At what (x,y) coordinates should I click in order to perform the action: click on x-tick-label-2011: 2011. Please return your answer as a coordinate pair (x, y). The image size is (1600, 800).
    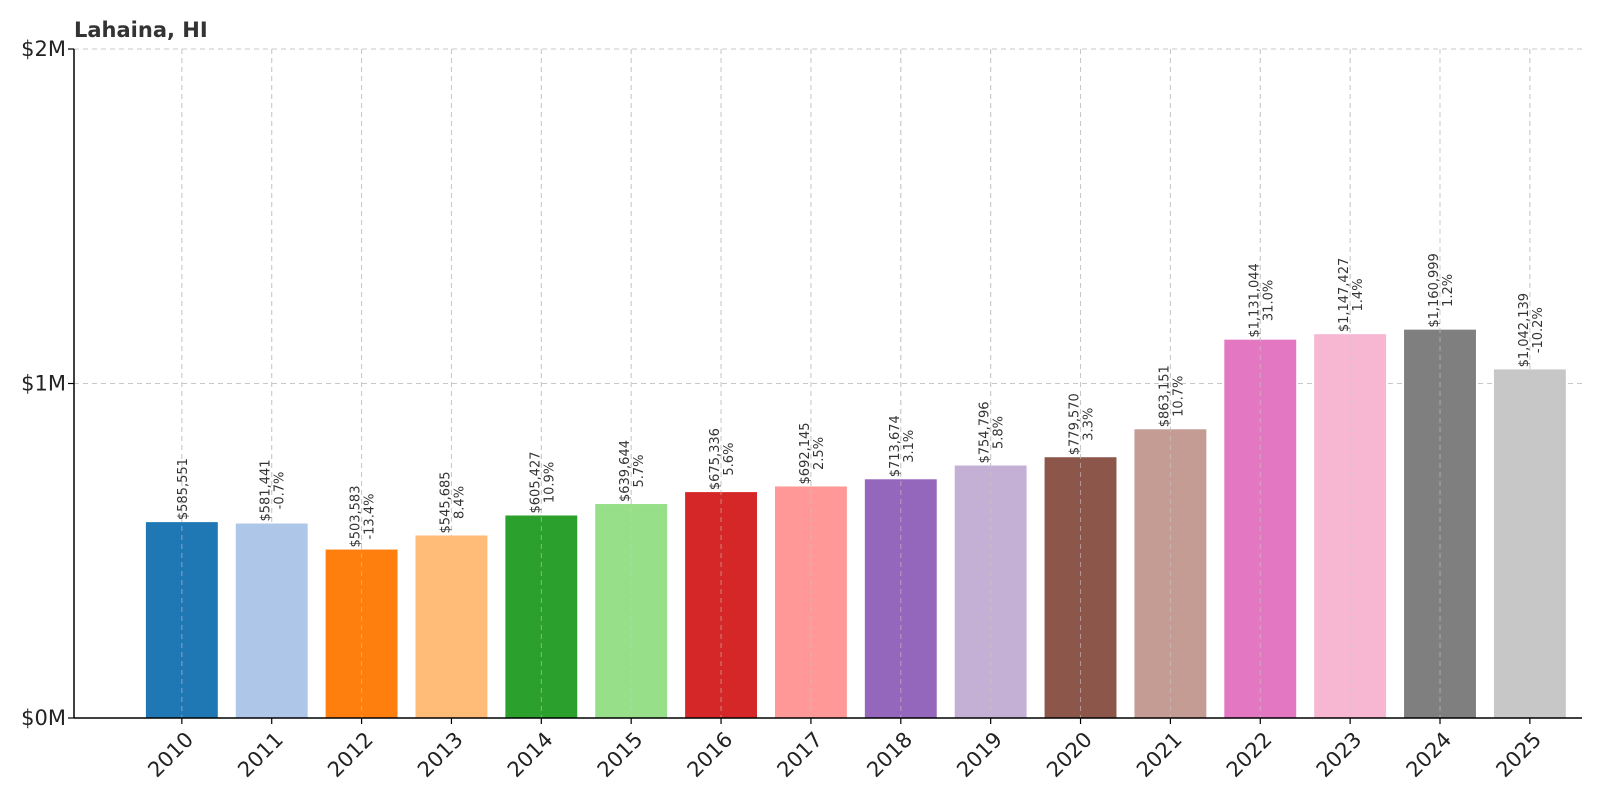
    Looking at the image, I should click on (260, 754).